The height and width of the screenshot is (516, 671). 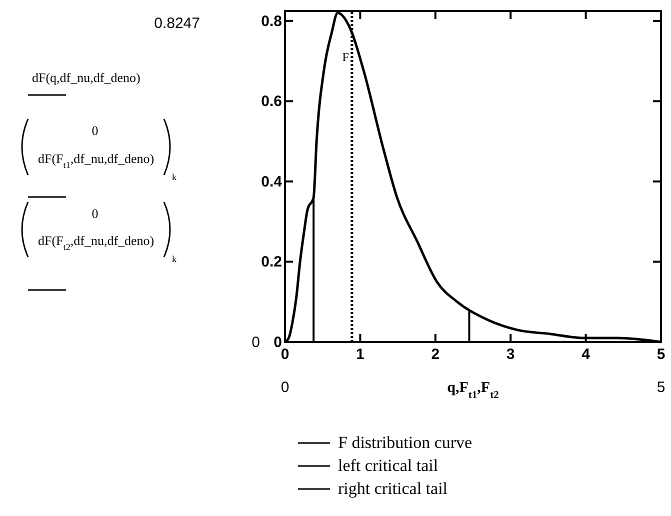 I want to click on x-axis-title: q,F$_{t1}$,F$_{t2}$, so click(x=473, y=390).